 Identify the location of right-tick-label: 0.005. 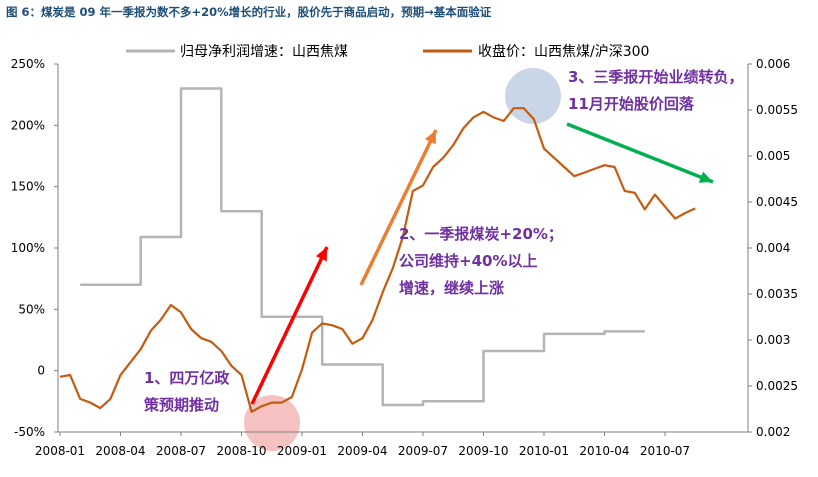
(773, 156).